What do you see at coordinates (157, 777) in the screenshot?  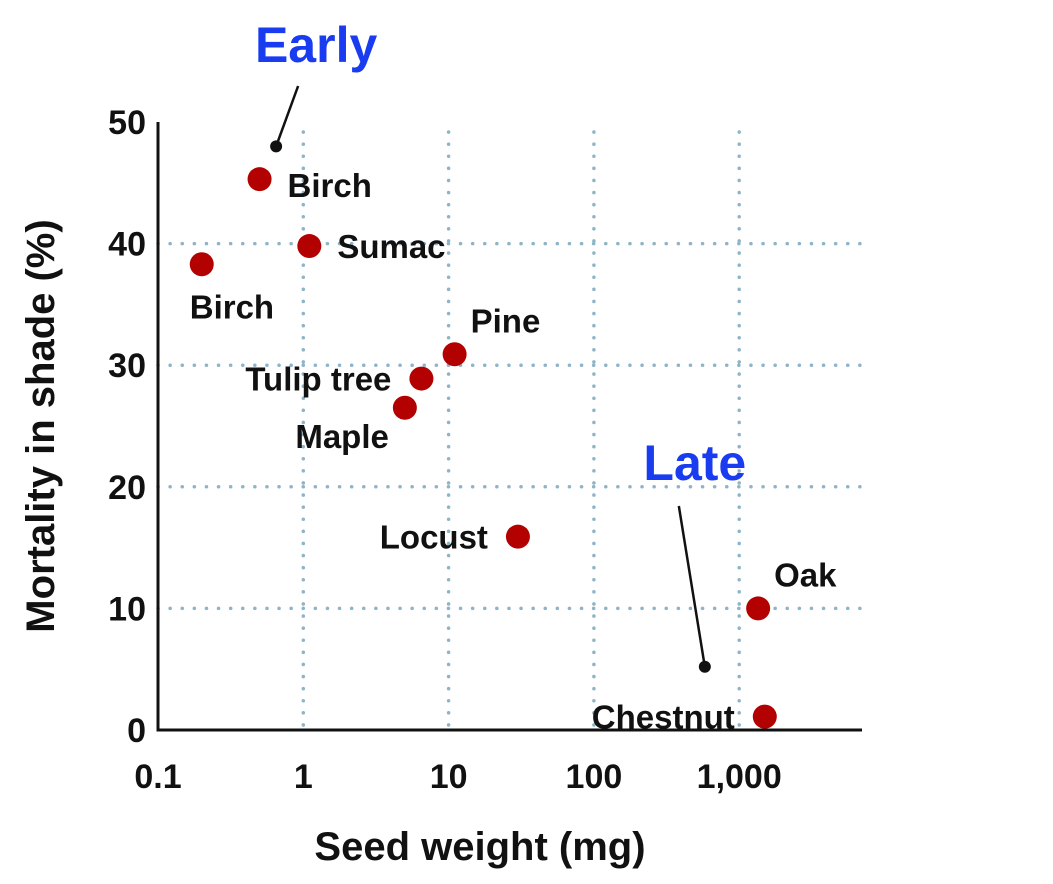 I see `x-tick-label: 0.1` at bounding box center [157, 777].